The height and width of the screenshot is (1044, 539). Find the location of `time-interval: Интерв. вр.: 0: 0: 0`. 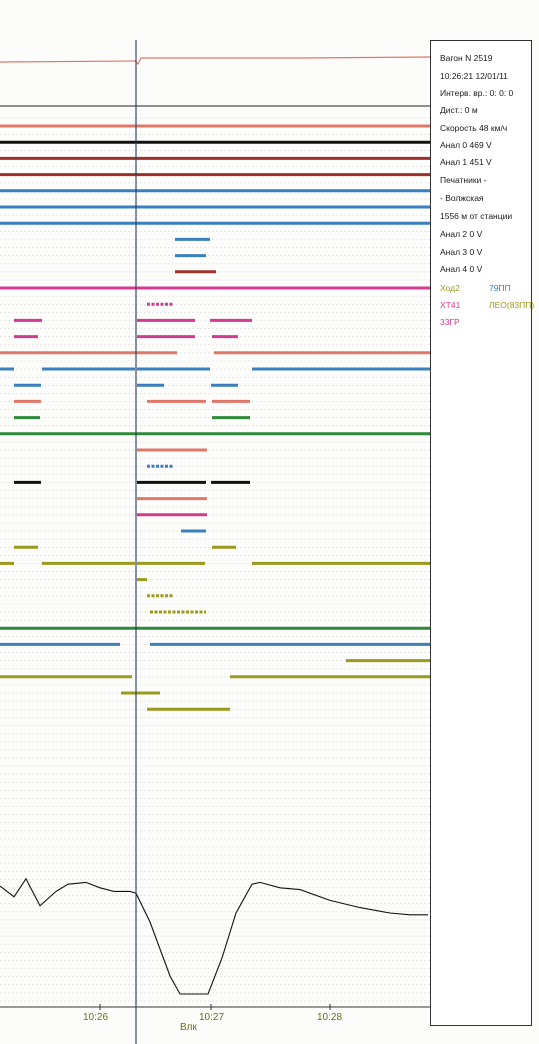

time-interval: Интерв. вр.: 0: 0: 0 is located at coordinates (477, 93).